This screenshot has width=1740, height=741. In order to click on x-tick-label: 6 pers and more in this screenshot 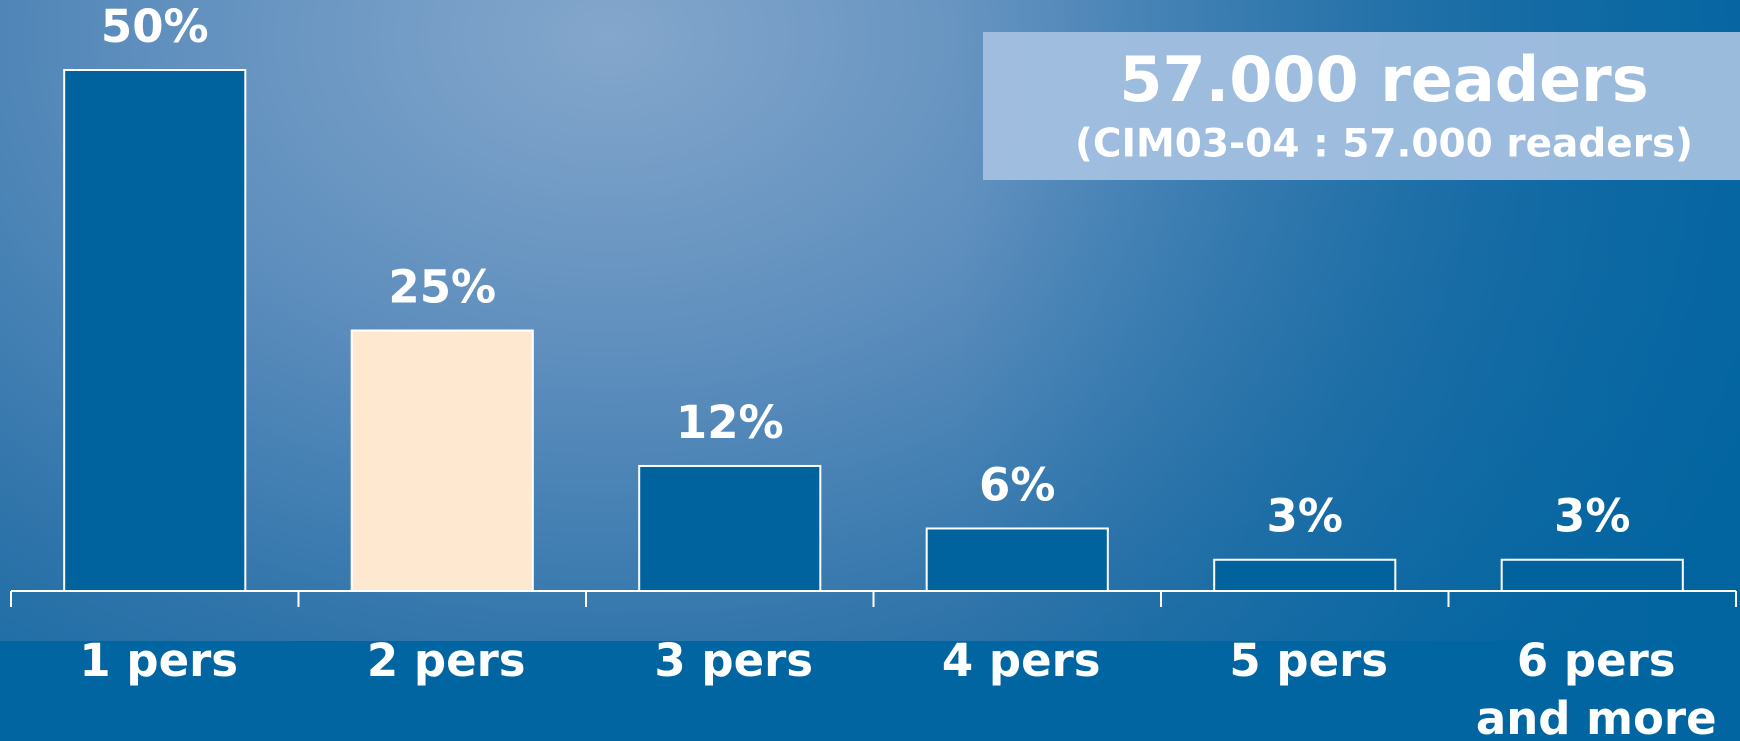, I will do `click(1596, 687)`.